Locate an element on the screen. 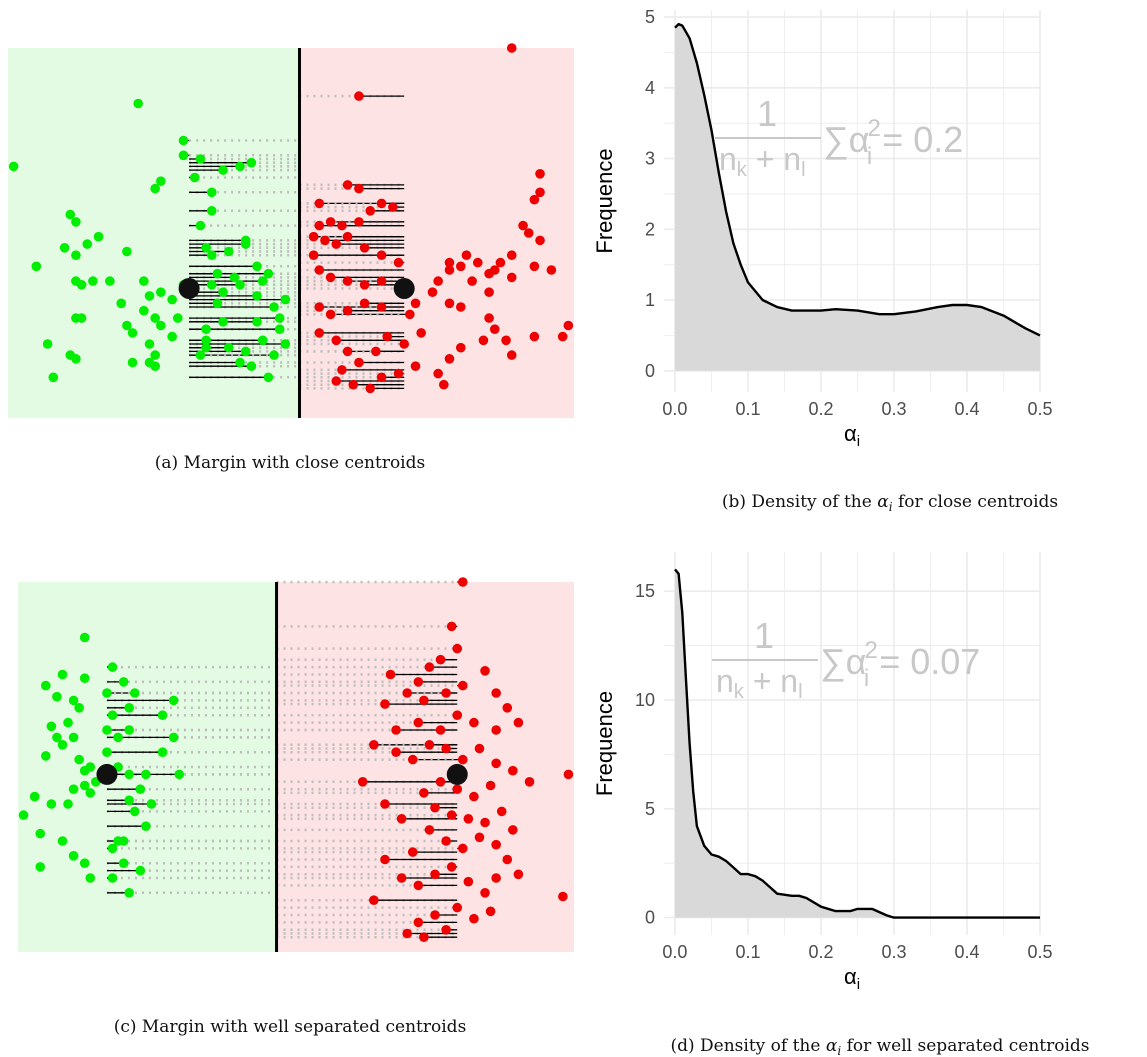 The image size is (1147, 1057). sum-symbol: ∑ is located at coordinates (833, 661).